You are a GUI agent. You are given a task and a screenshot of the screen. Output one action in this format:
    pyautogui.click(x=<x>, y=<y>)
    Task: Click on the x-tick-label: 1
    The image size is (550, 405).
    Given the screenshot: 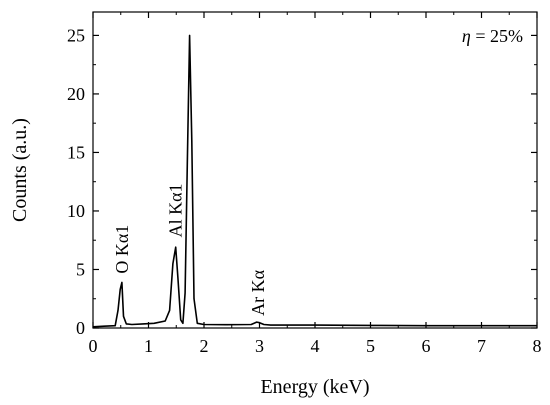 What is the action you would take?
    pyautogui.click(x=148, y=346)
    